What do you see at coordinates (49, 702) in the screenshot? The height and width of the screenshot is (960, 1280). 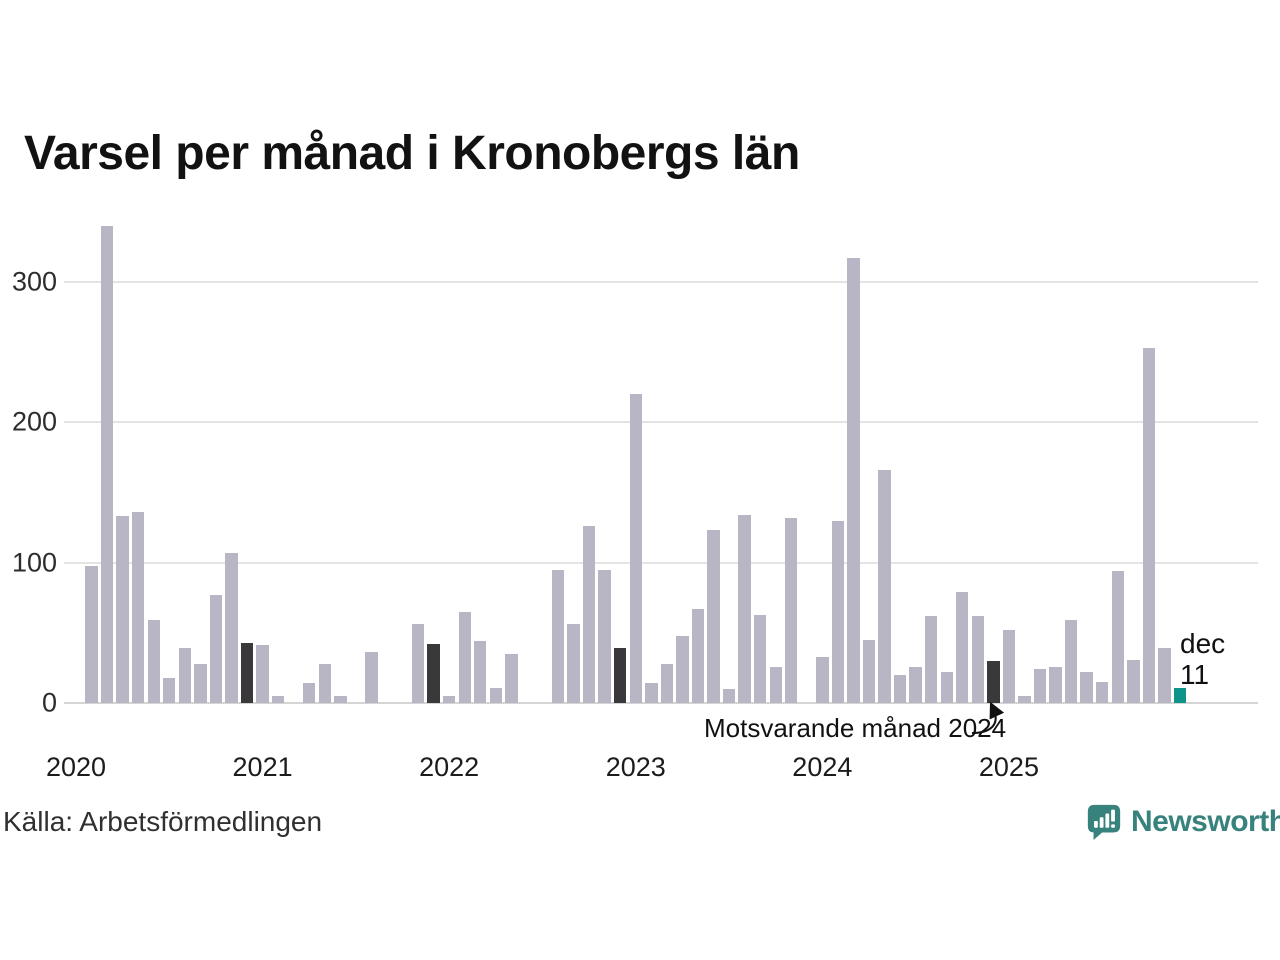 I see `y-tick-label: 0` at bounding box center [49, 702].